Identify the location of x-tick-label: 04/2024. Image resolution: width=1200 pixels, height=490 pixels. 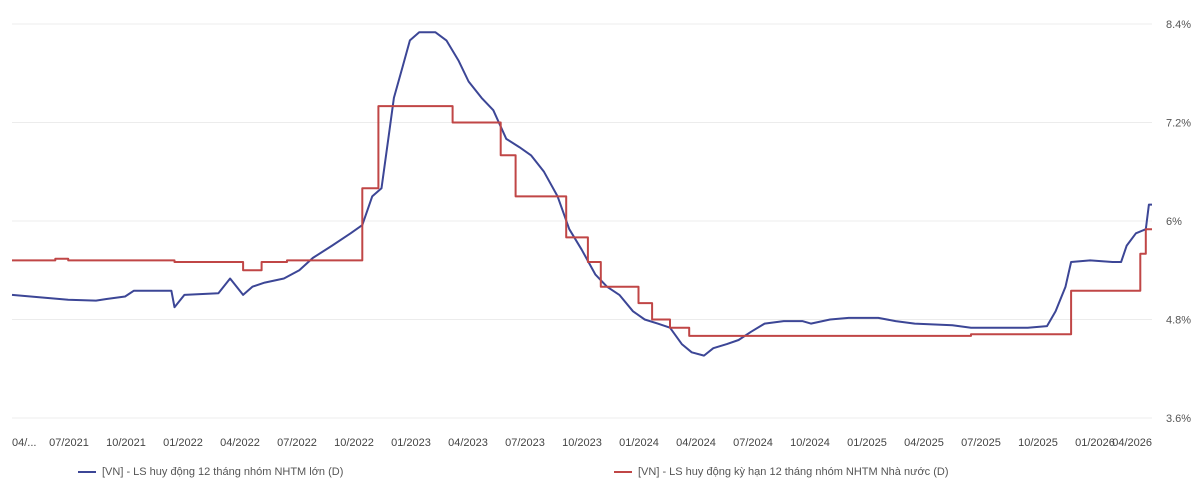
(696, 443).